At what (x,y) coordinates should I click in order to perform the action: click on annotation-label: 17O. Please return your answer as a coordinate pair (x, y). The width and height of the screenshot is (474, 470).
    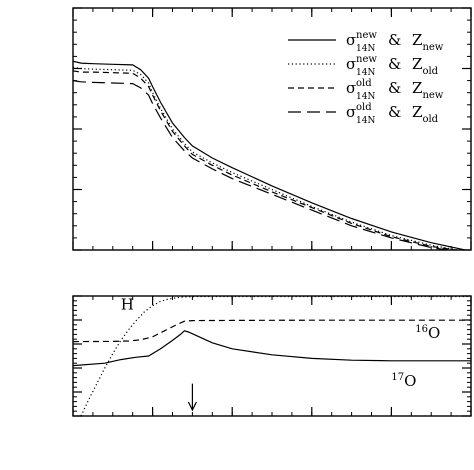
    Looking at the image, I should click on (403, 381).